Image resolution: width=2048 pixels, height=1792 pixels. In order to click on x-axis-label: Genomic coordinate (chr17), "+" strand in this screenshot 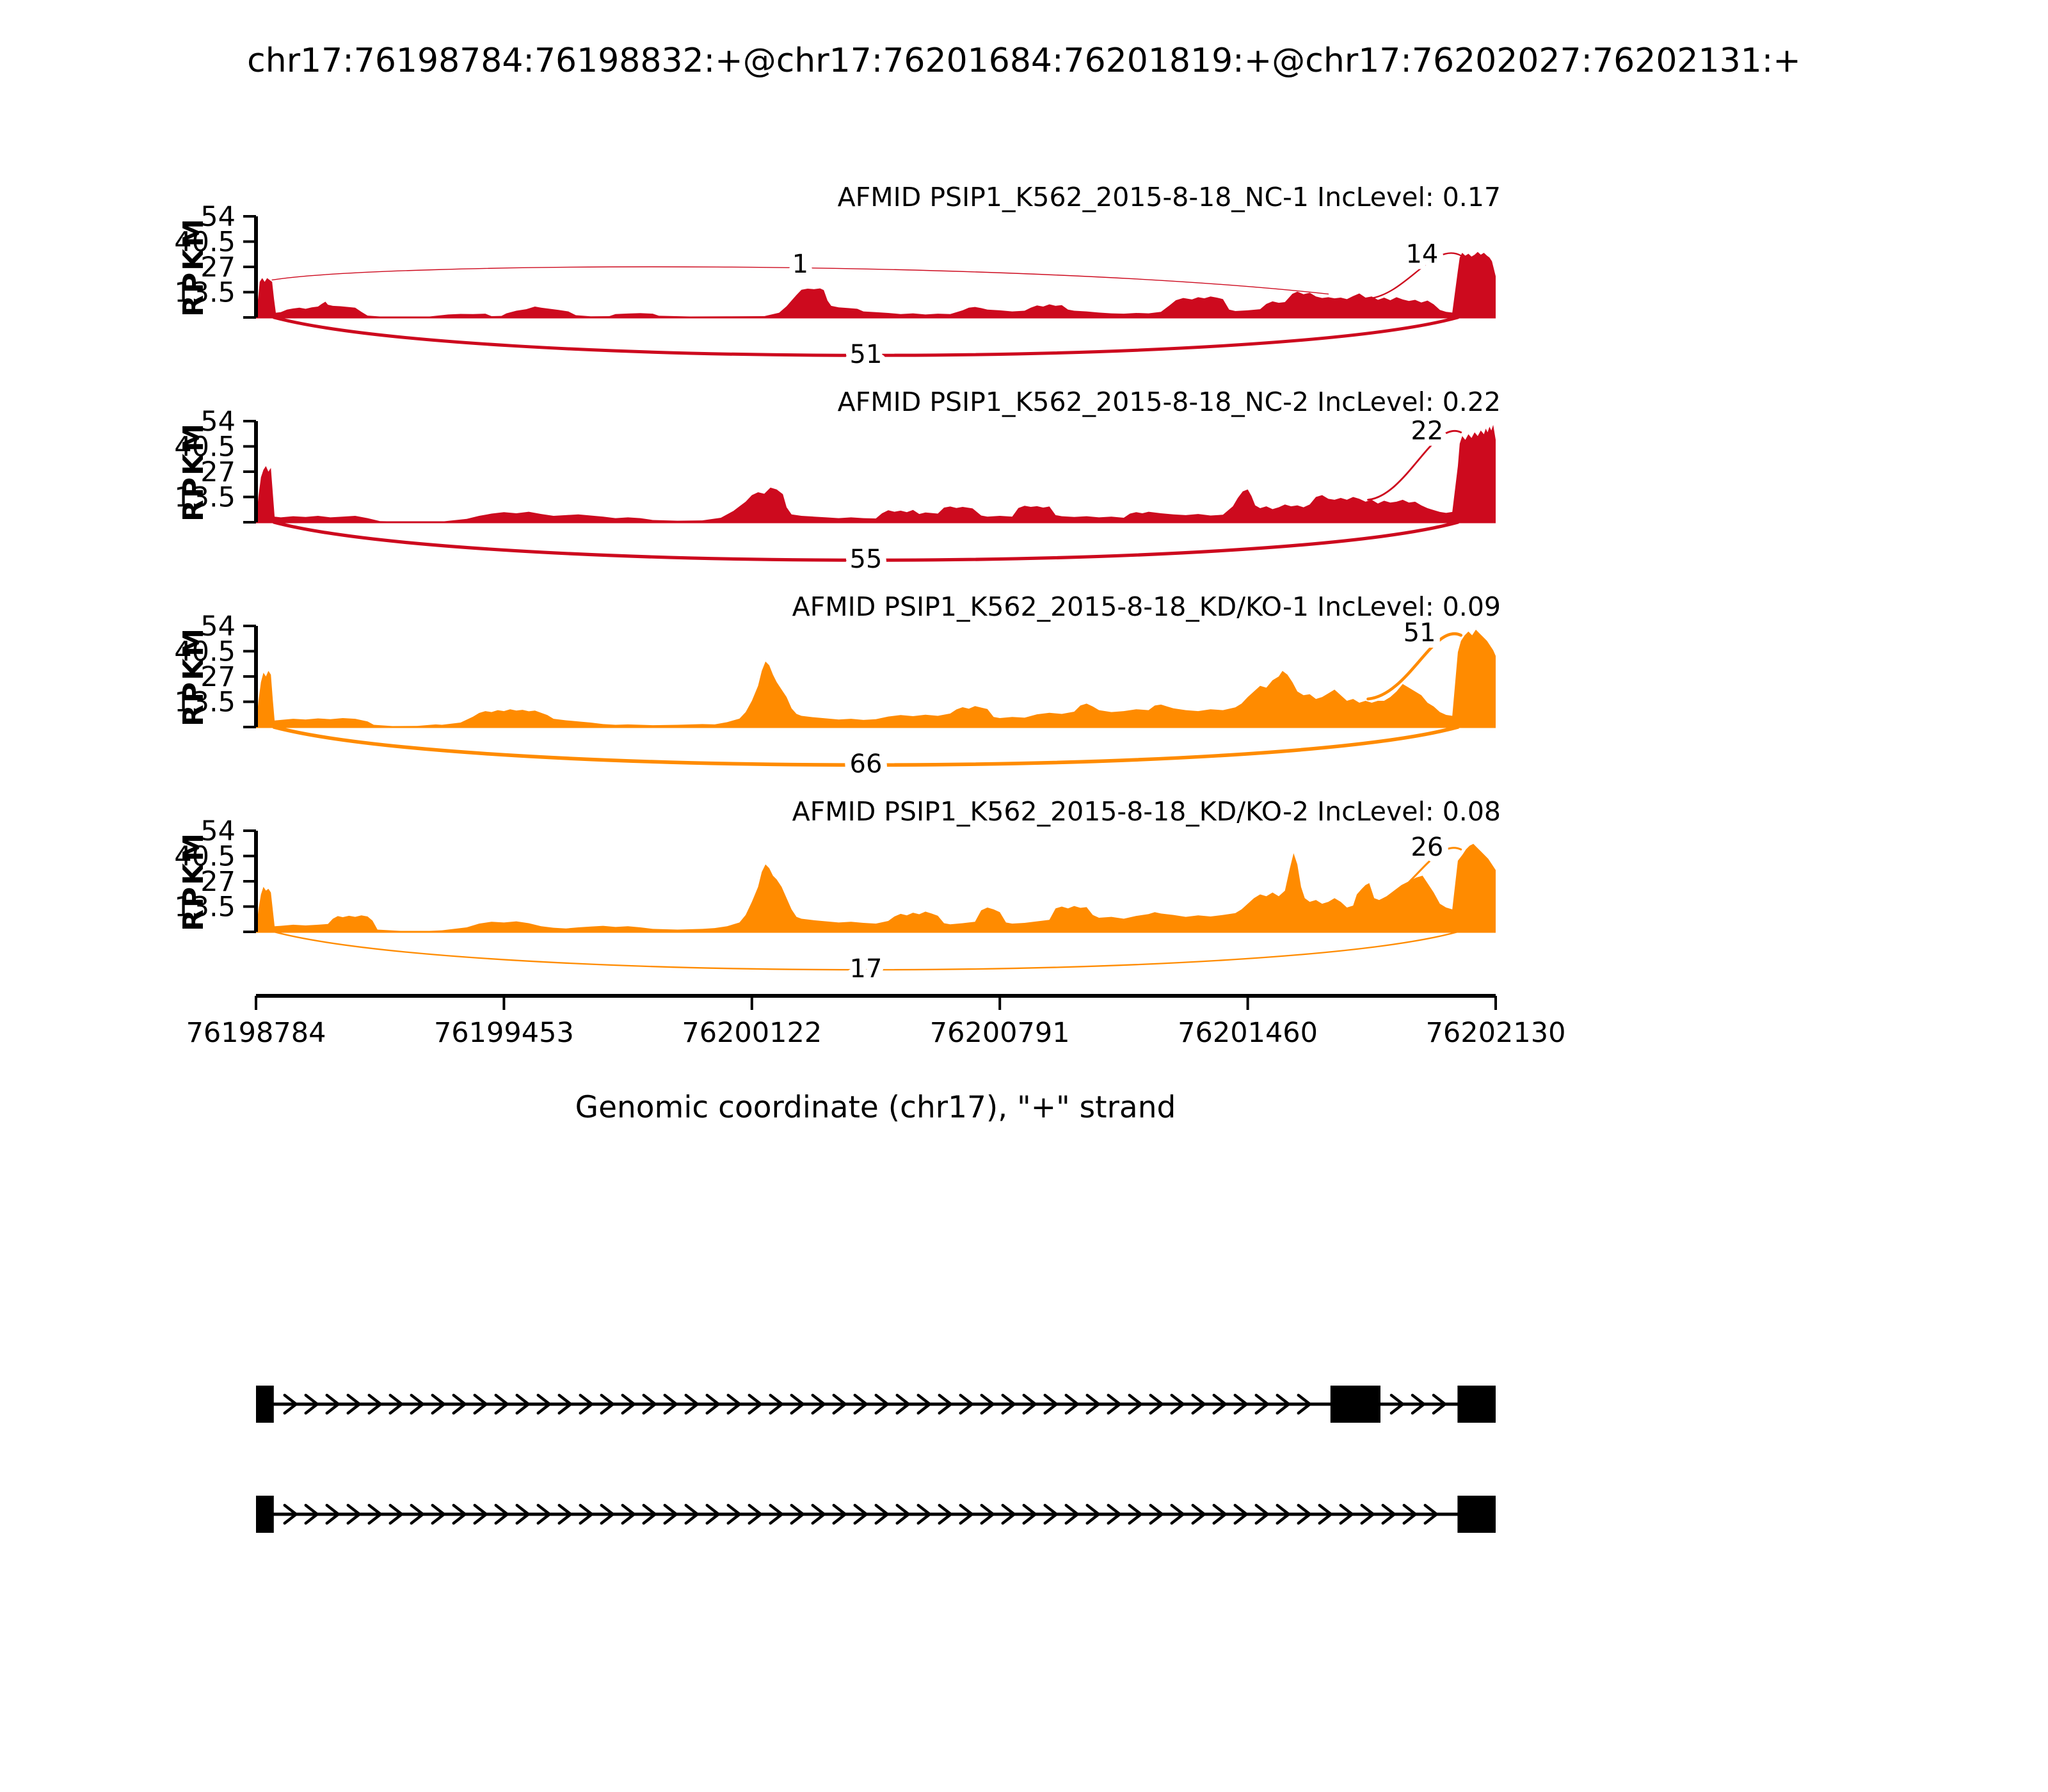, I will do `click(875, 1107)`.